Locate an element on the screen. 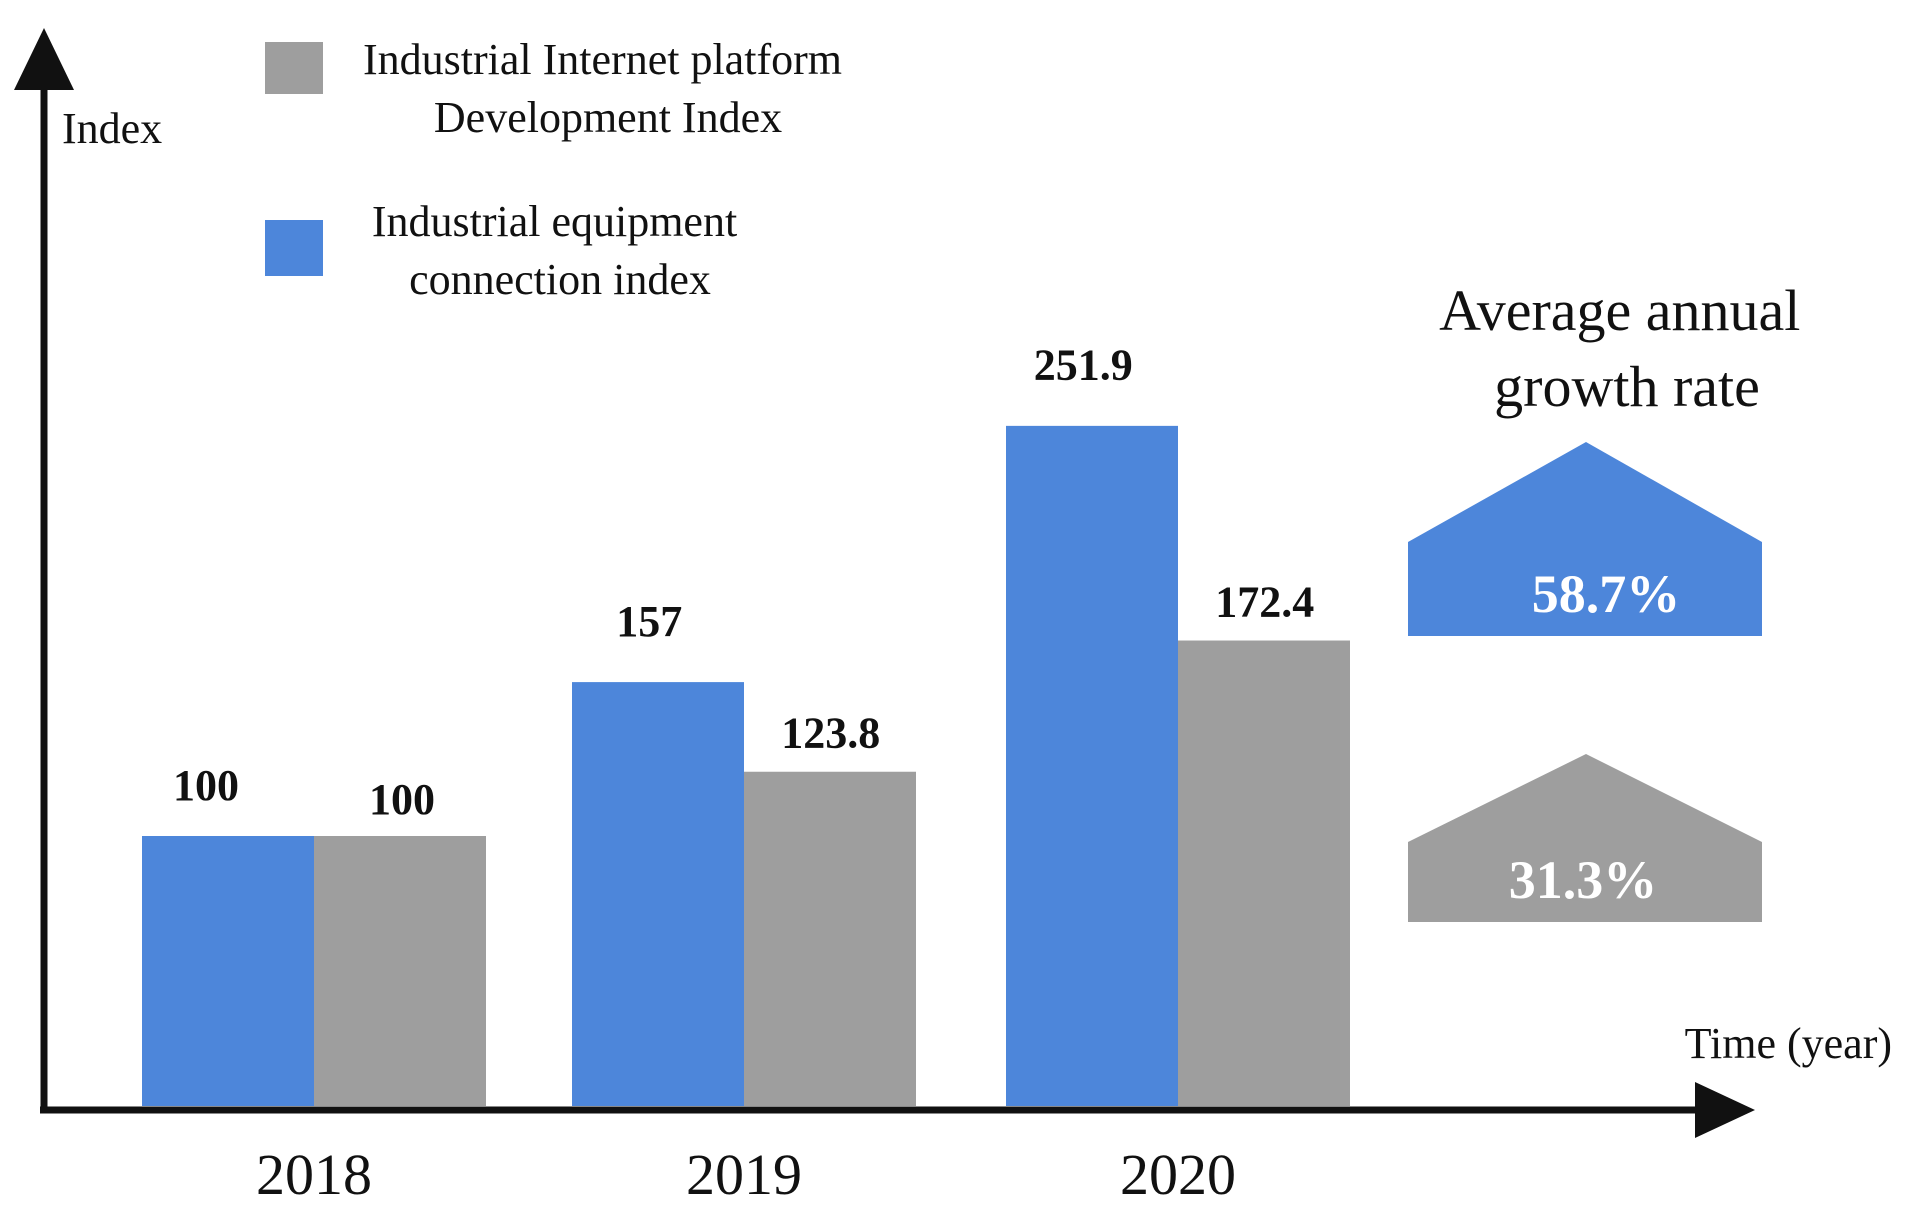 This screenshot has width=1906, height=1211. growth-arrow-platform is located at coordinates (1585, 838).